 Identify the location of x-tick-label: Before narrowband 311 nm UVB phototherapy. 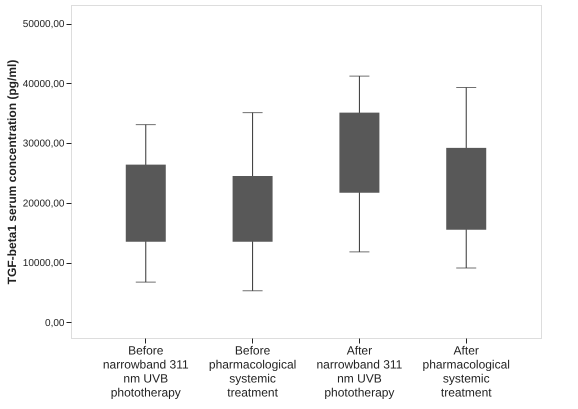
(146, 372).